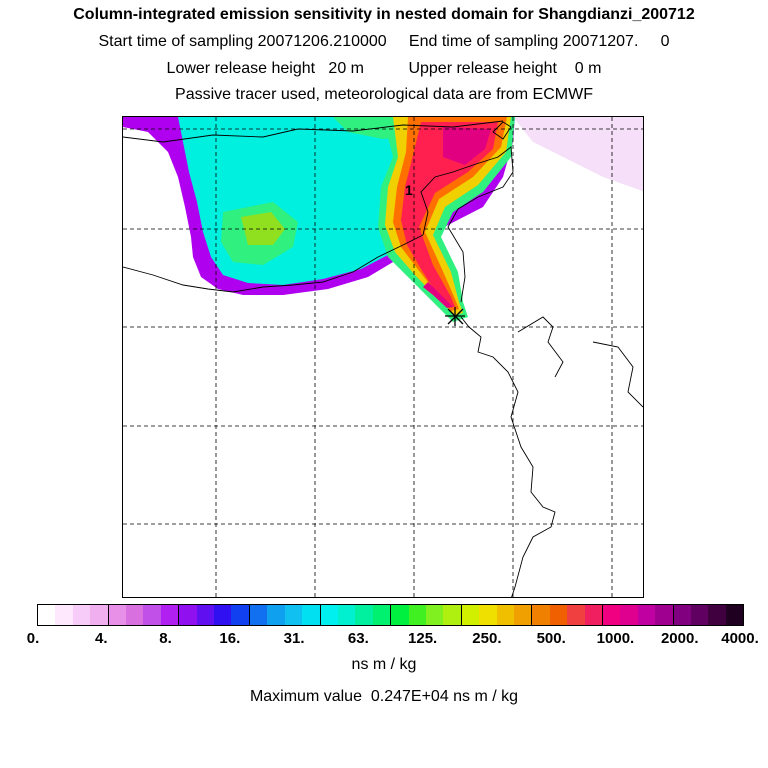 The height and width of the screenshot is (768, 768). What do you see at coordinates (294, 638) in the screenshot?
I see `color-scale-tick-label: 31.` at bounding box center [294, 638].